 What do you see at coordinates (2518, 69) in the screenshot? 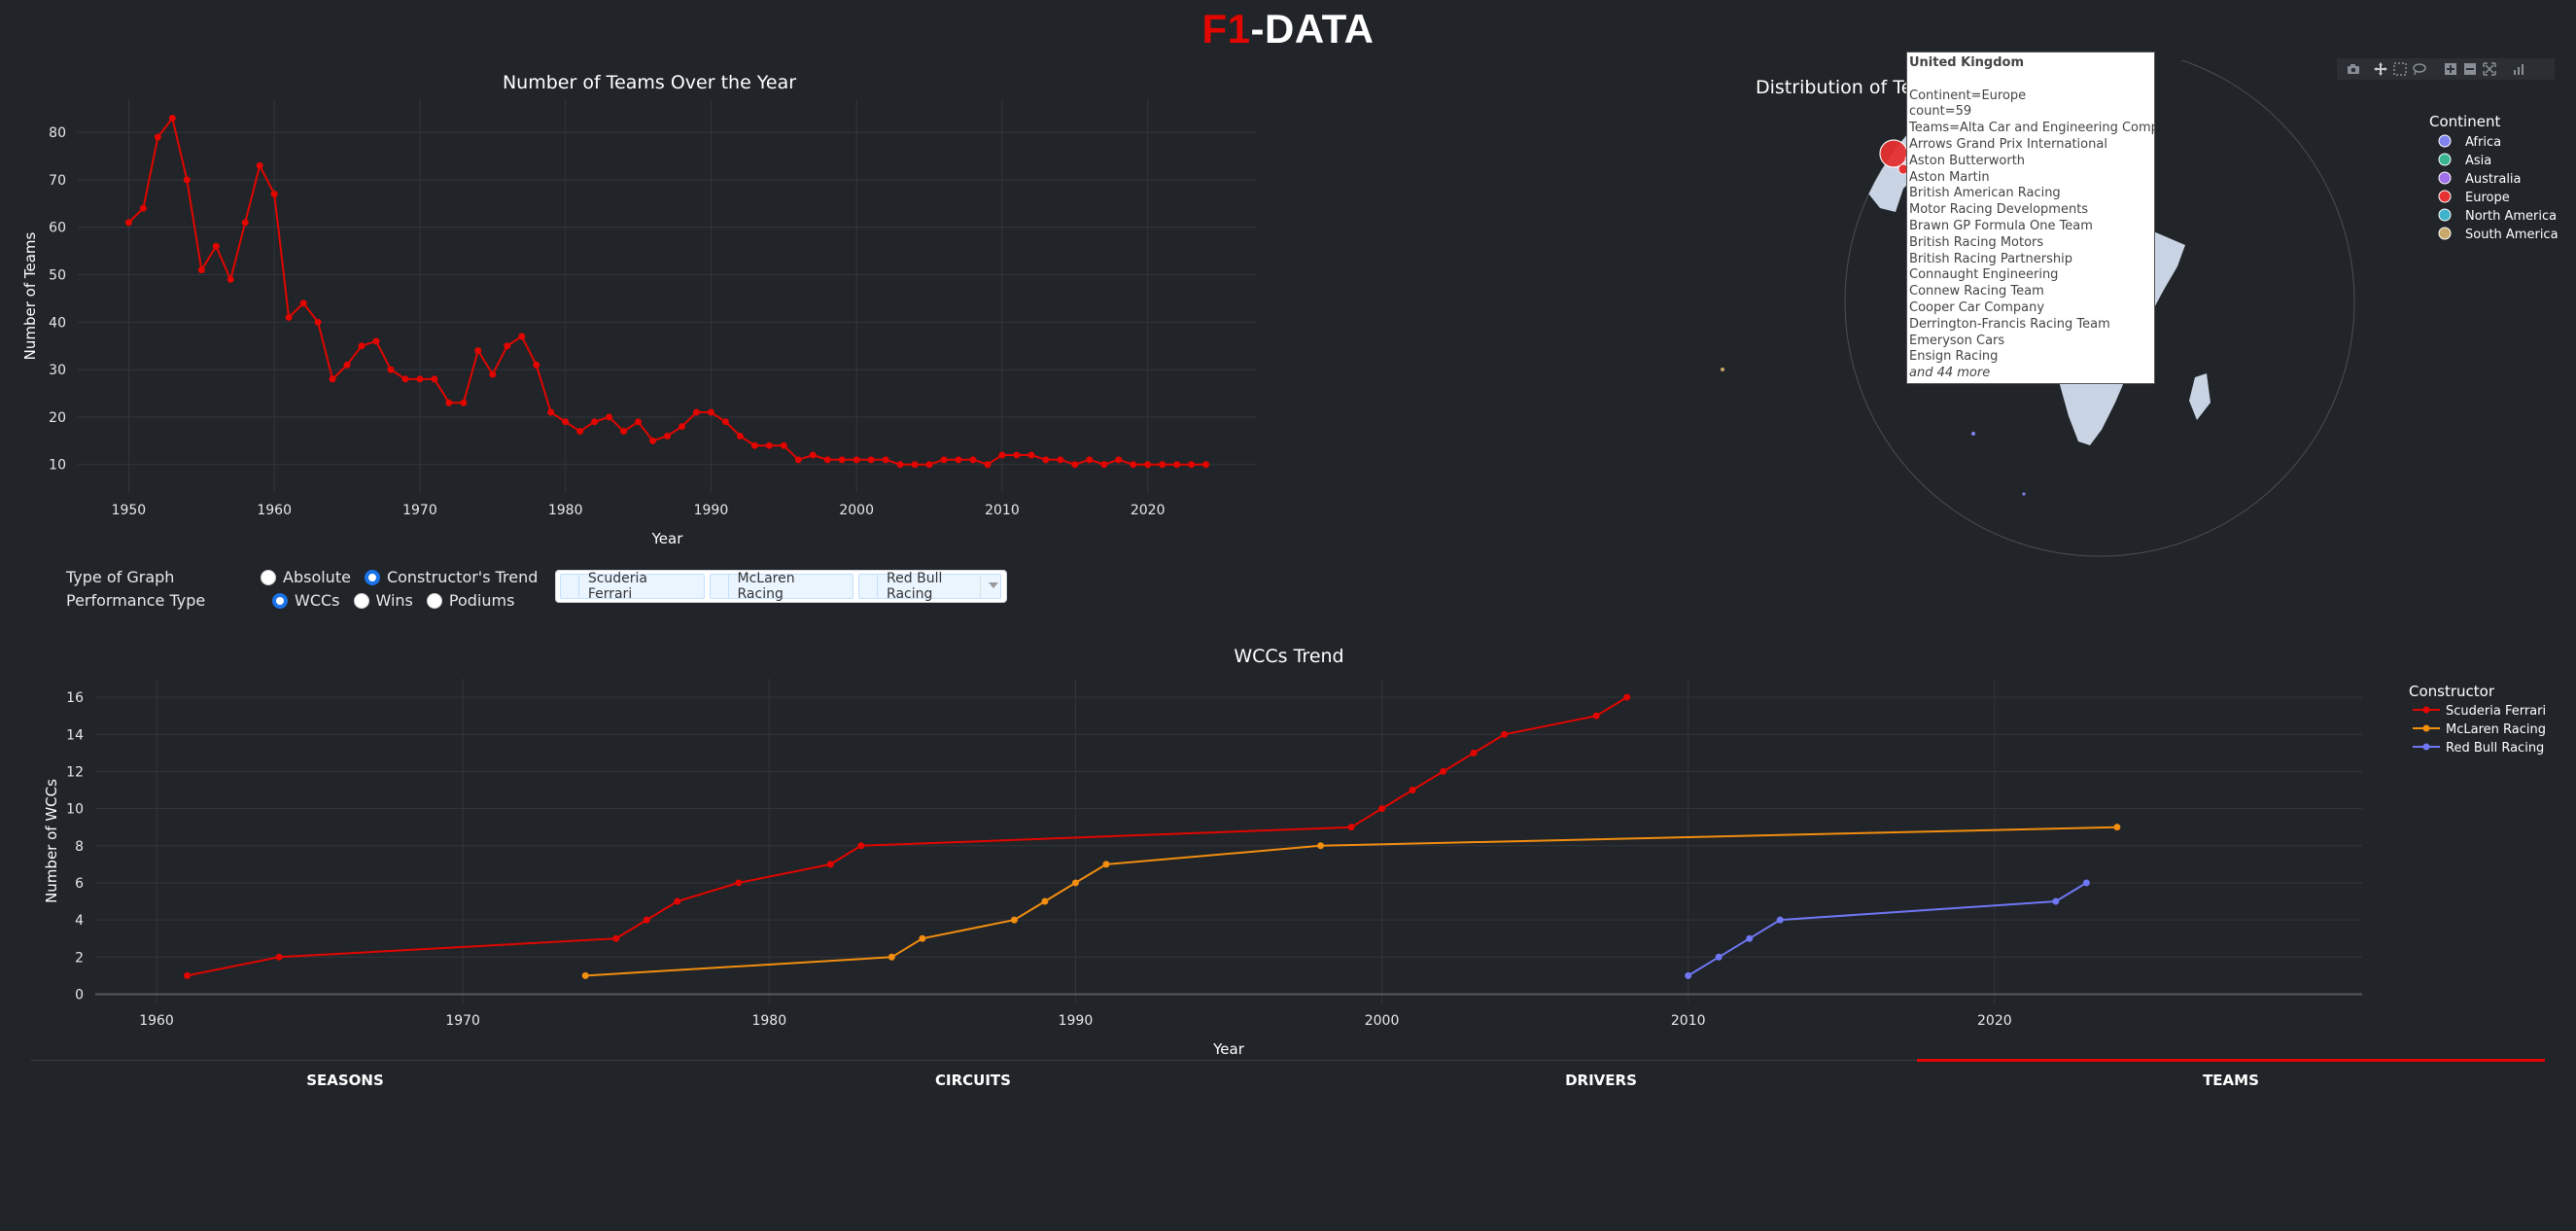
I see `plotly-logo-icon` at bounding box center [2518, 69].